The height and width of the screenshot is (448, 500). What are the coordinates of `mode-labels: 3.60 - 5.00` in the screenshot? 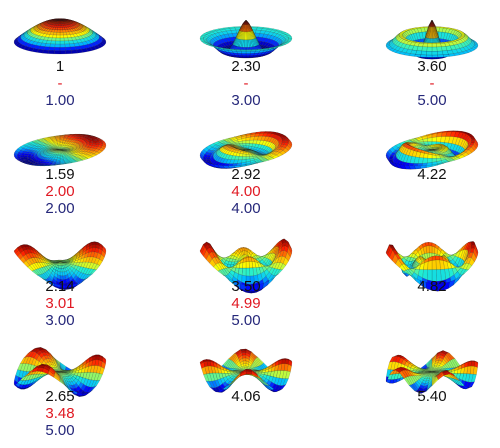 It's located at (426, 83).